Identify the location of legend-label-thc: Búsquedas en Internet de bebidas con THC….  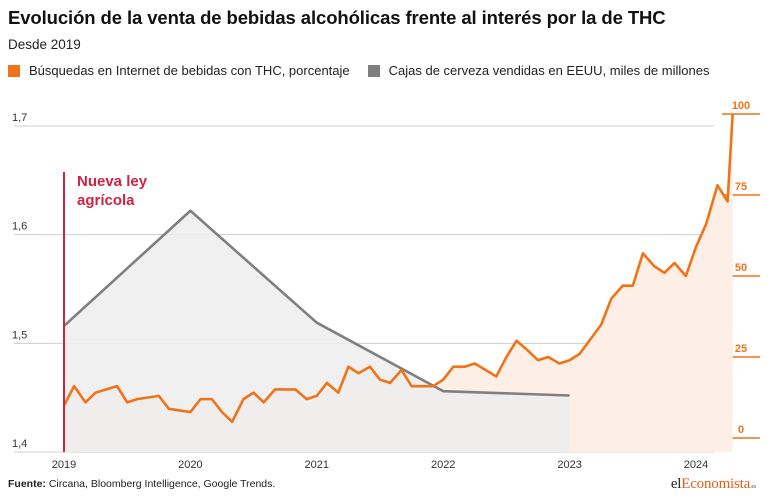
(189, 70).